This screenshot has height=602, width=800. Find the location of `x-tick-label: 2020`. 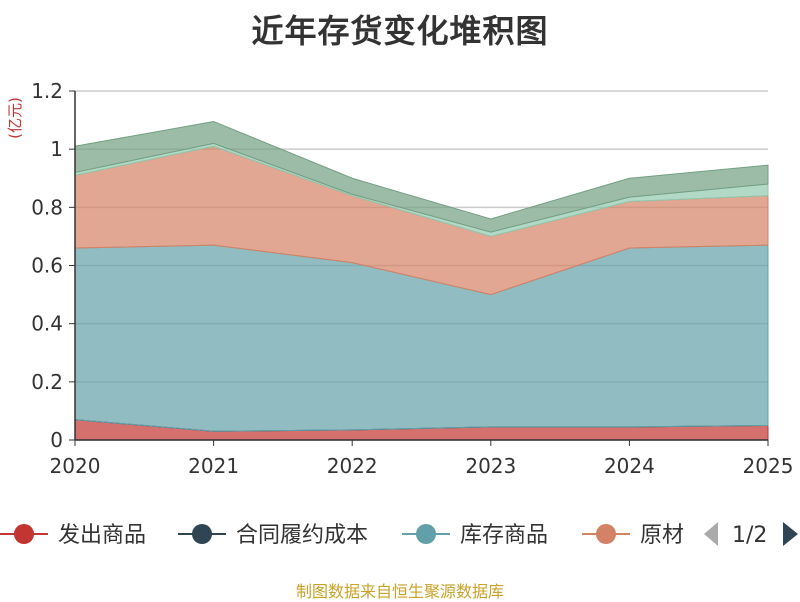

x-tick-label: 2020 is located at coordinates (75, 466).